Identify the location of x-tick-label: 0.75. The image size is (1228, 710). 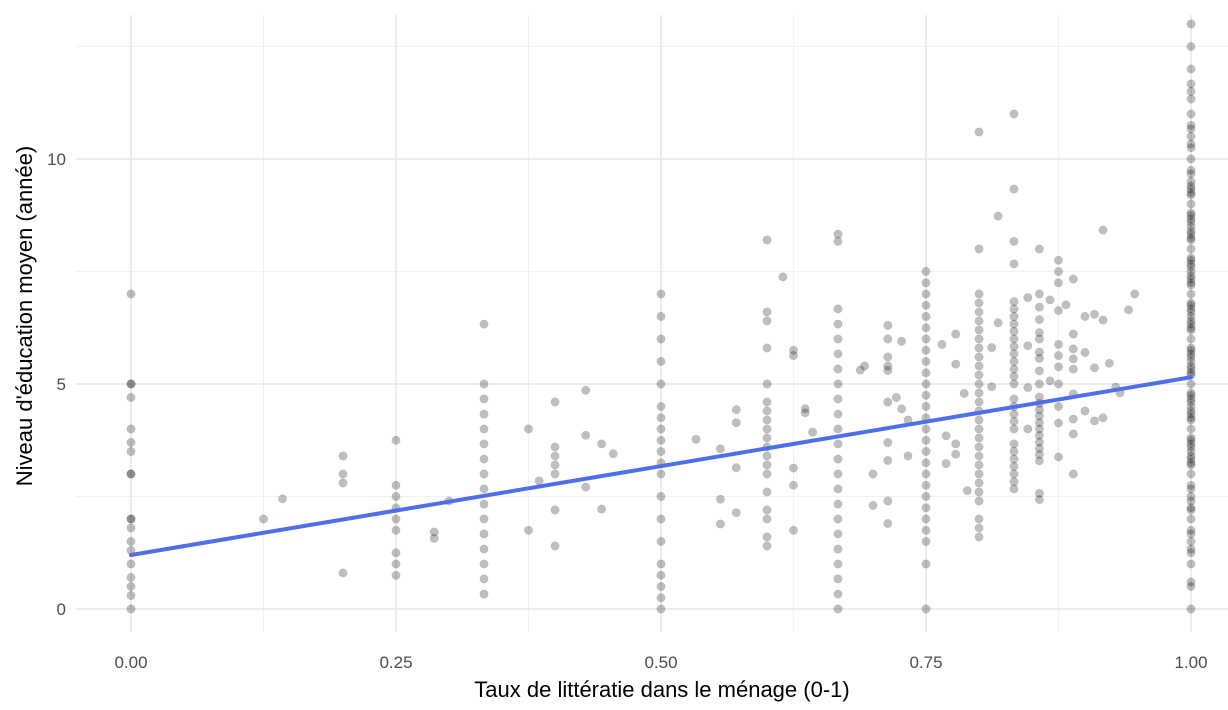
(925, 662).